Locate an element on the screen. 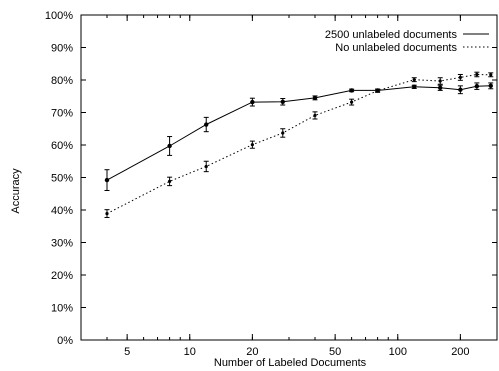 The width and height of the screenshot is (499, 371). y-tick-label: 50% is located at coordinates (62, 179).